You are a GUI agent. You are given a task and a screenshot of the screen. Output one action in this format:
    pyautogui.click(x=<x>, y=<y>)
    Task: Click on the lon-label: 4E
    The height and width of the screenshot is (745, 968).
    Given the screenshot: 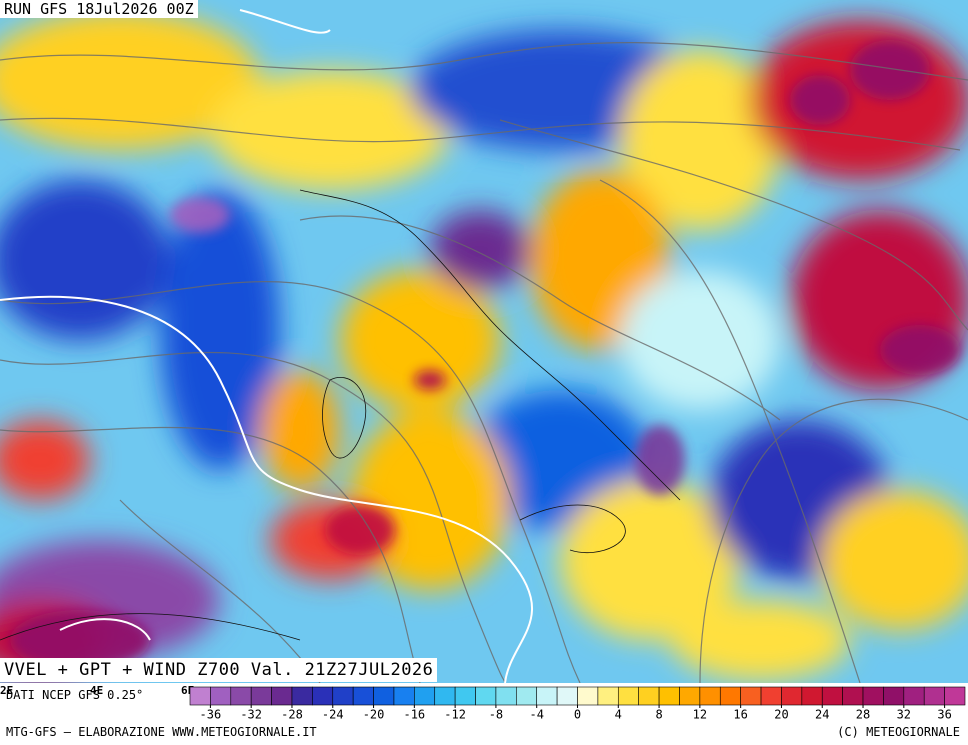 What is the action you would take?
    pyautogui.click(x=97, y=690)
    